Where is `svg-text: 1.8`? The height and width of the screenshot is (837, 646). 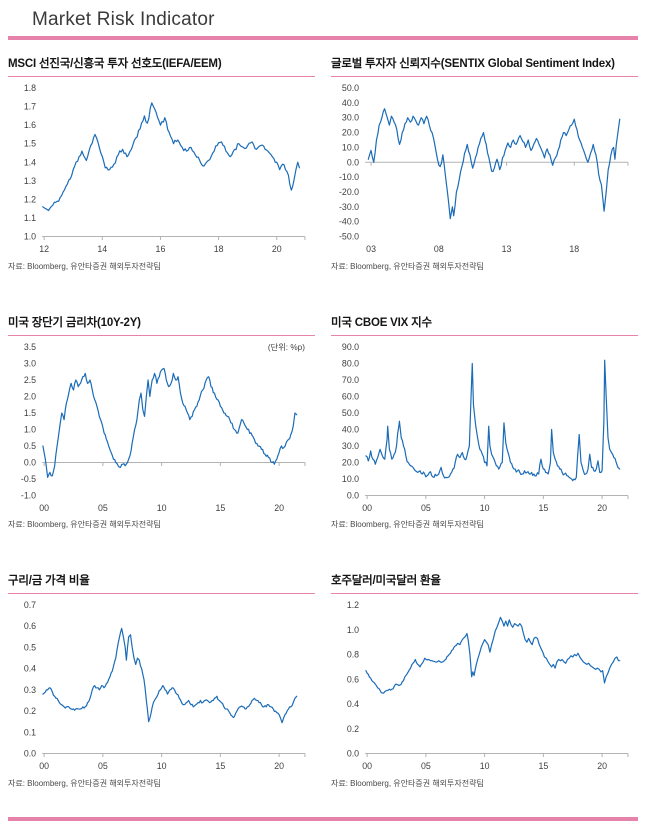 svg-text: 1.8 is located at coordinates (30, 88).